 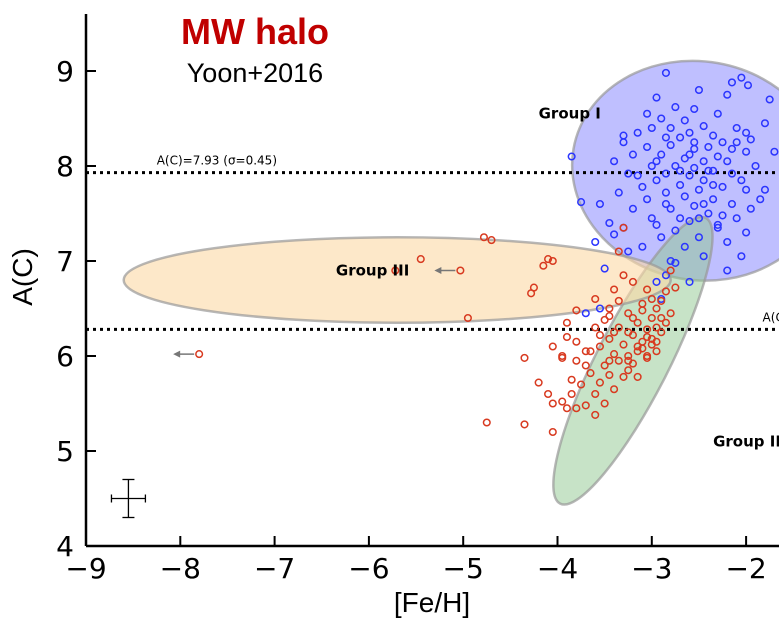 What do you see at coordinates (372, 270) in the screenshot?
I see `region-label-3: Group III` at bounding box center [372, 270].